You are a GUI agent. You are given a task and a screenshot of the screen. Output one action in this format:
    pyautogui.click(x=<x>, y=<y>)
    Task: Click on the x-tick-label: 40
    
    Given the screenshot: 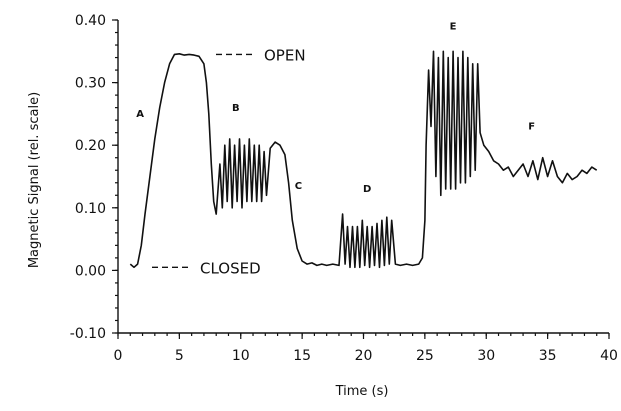 What is the action you would take?
    pyautogui.click(x=609, y=356)
    